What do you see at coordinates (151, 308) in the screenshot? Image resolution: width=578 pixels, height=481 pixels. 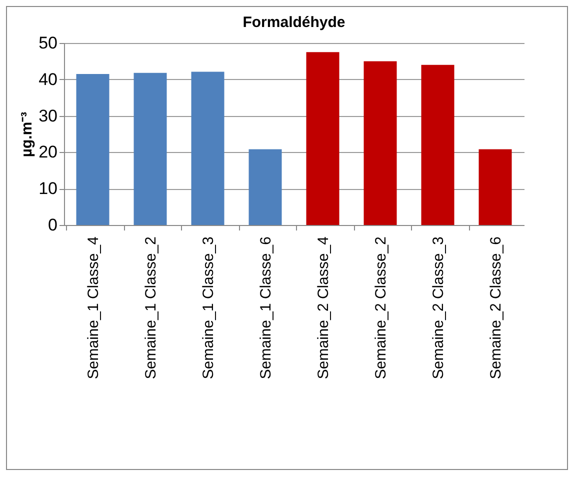 I see `x-tick-label: Semaine_1 Classe_2` at bounding box center [151, 308].